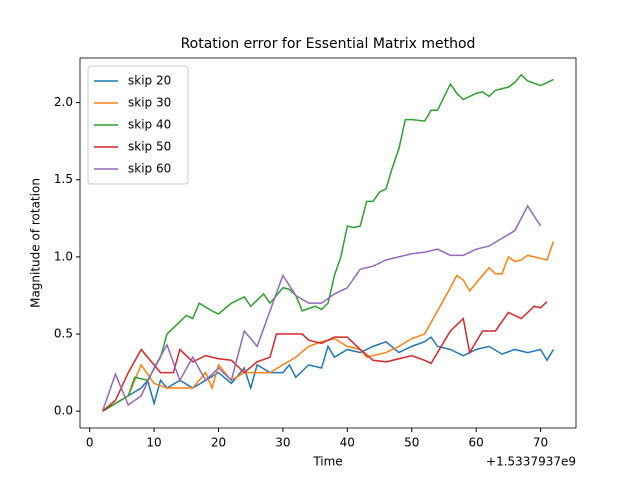 This screenshot has width=640, height=480. What do you see at coordinates (218, 443) in the screenshot?
I see `x-tick-label: 20` at bounding box center [218, 443].